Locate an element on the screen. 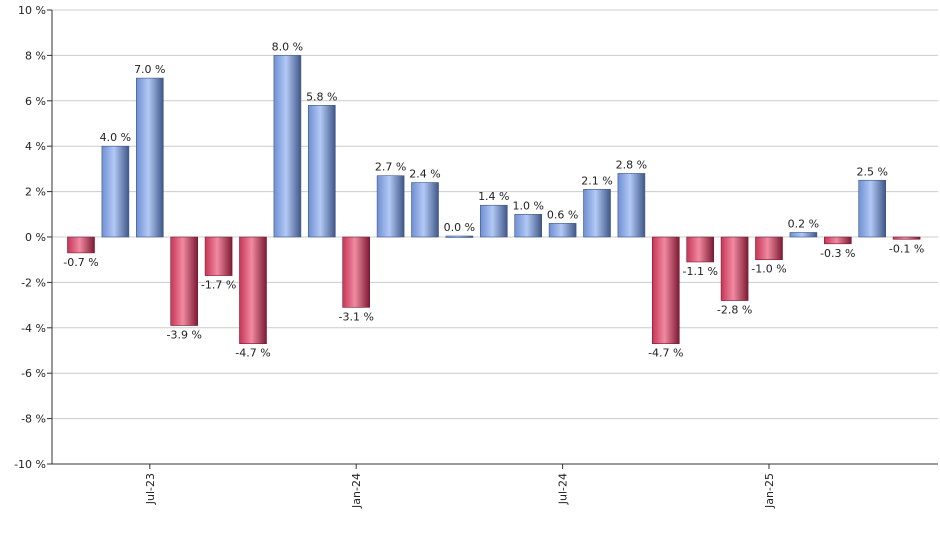  data-label: -1.7 % is located at coordinates (218, 285).